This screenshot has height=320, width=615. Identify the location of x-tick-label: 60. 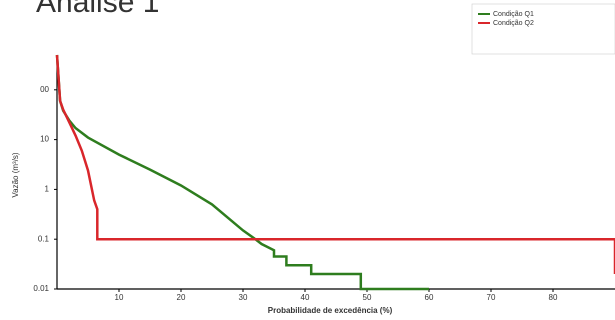
(429, 297).